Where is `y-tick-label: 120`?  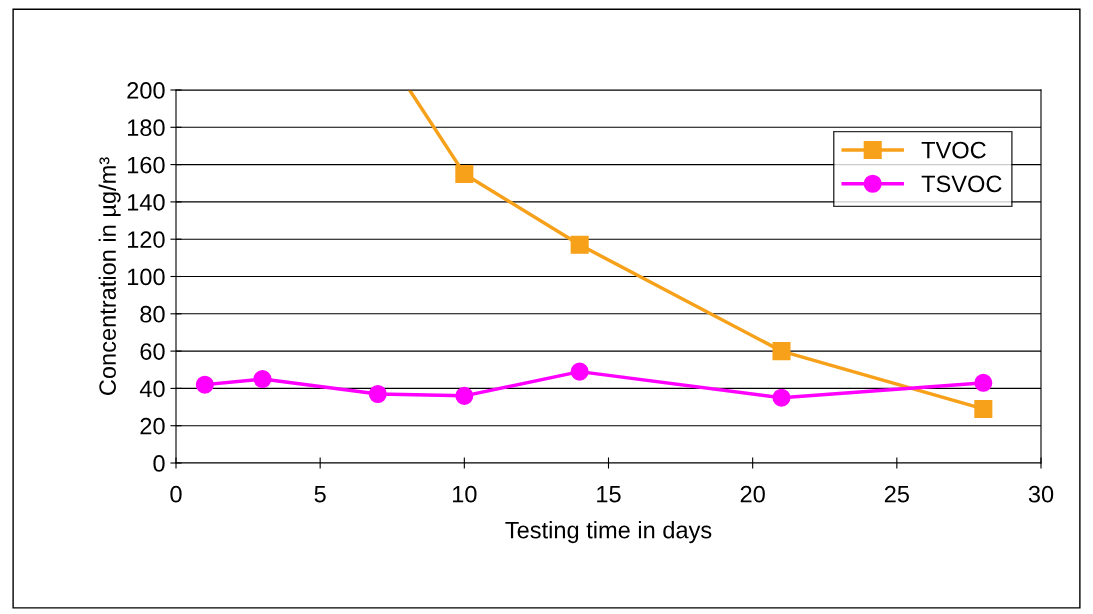 y-tick-label: 120 is located at coordinates (146, 239).